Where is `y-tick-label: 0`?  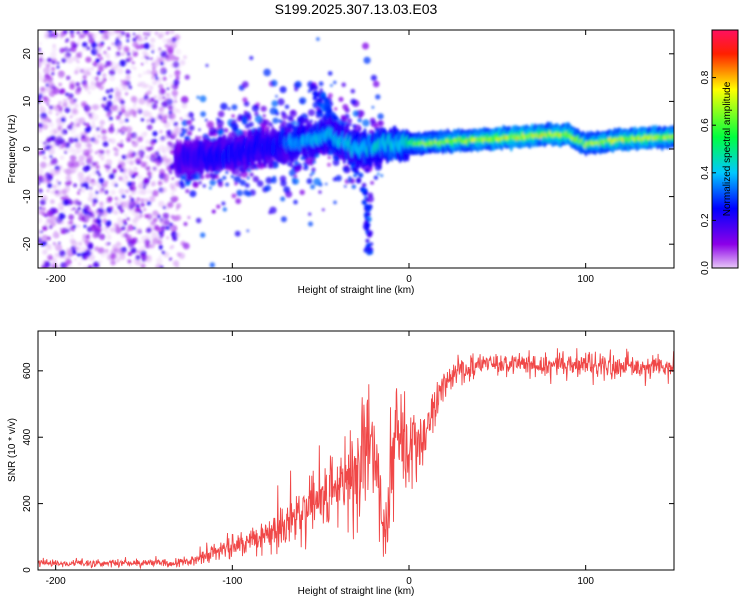
y-tick-label: 0 is located at coordinates (27, 570).